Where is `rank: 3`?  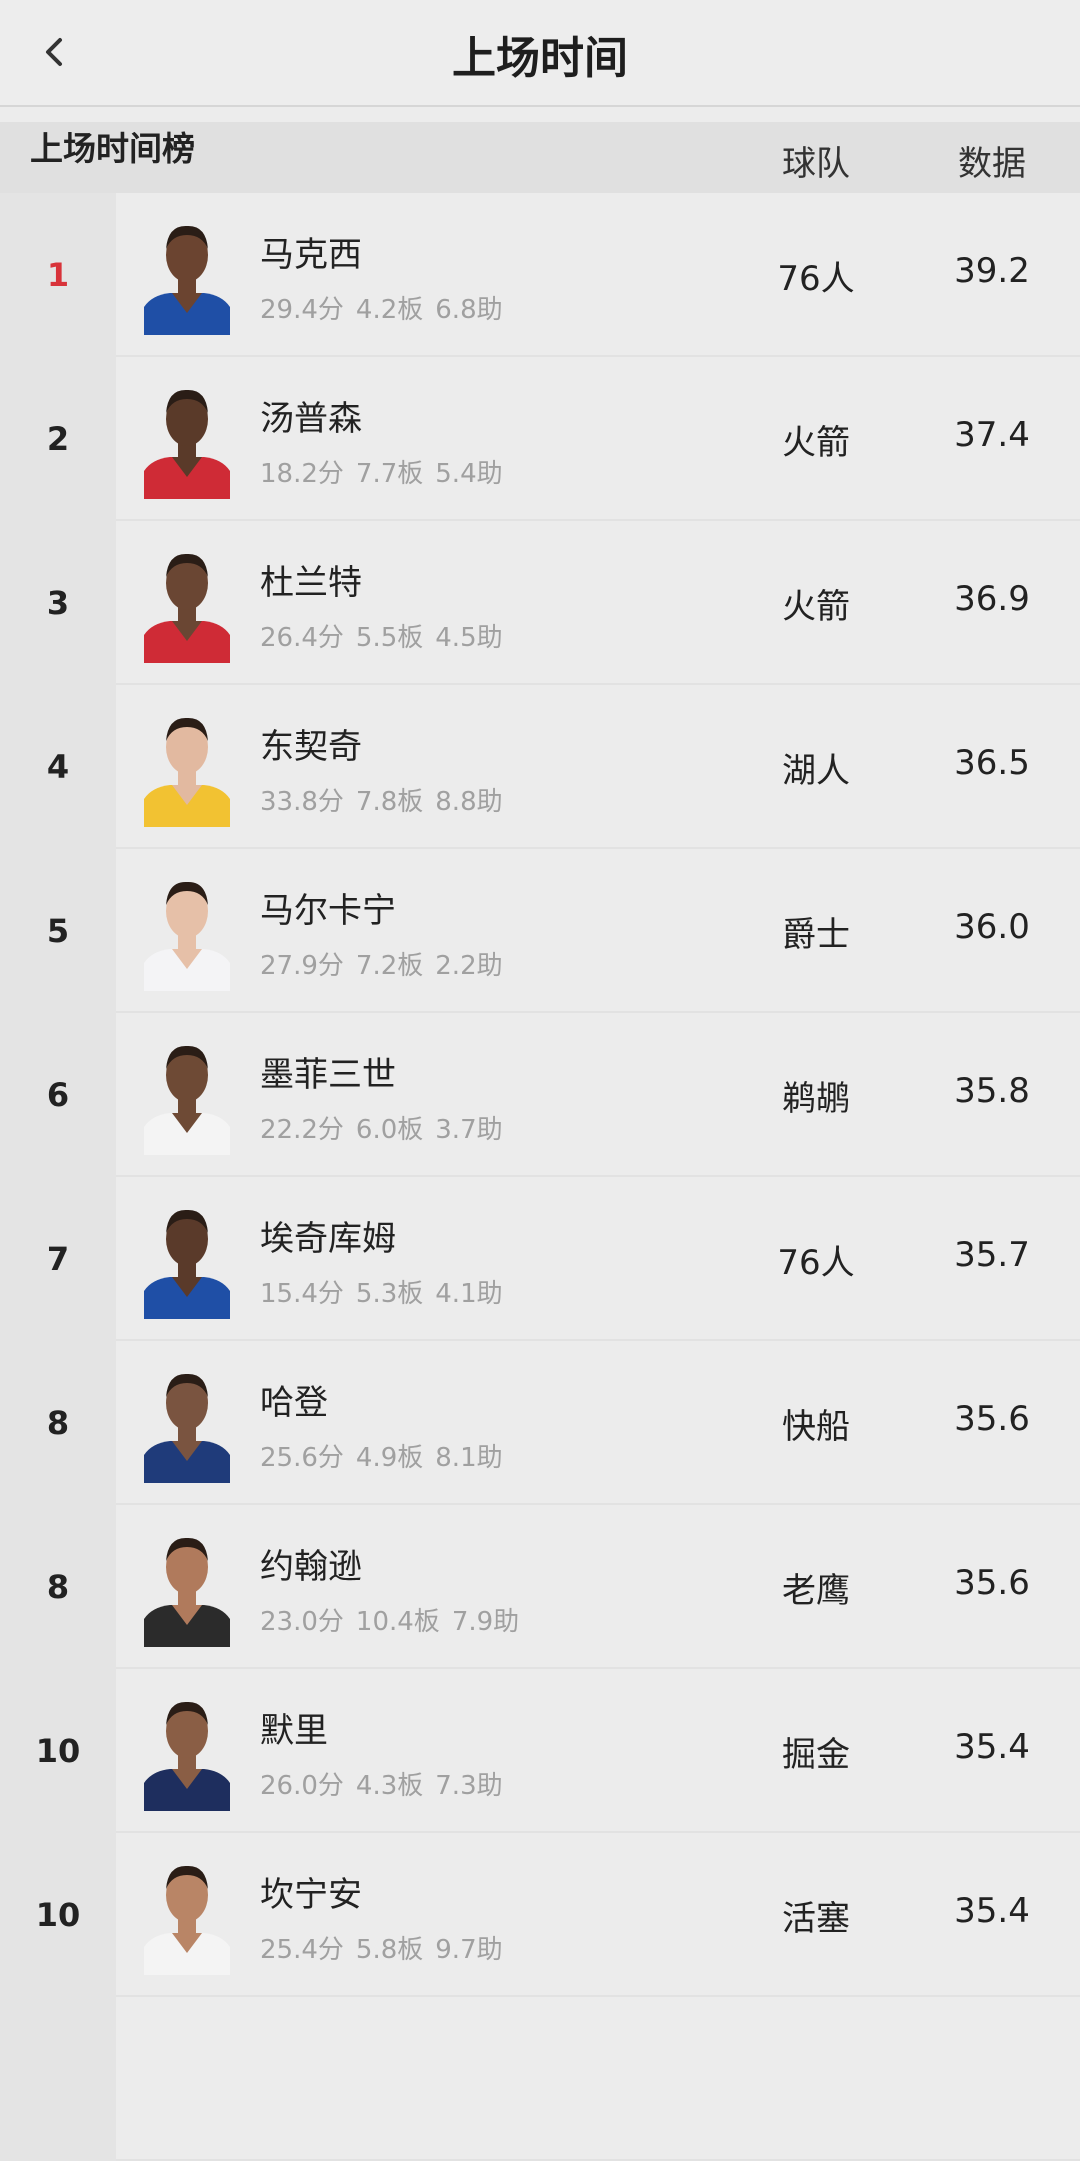
rank: 3 is located at coordinates (58, 603).